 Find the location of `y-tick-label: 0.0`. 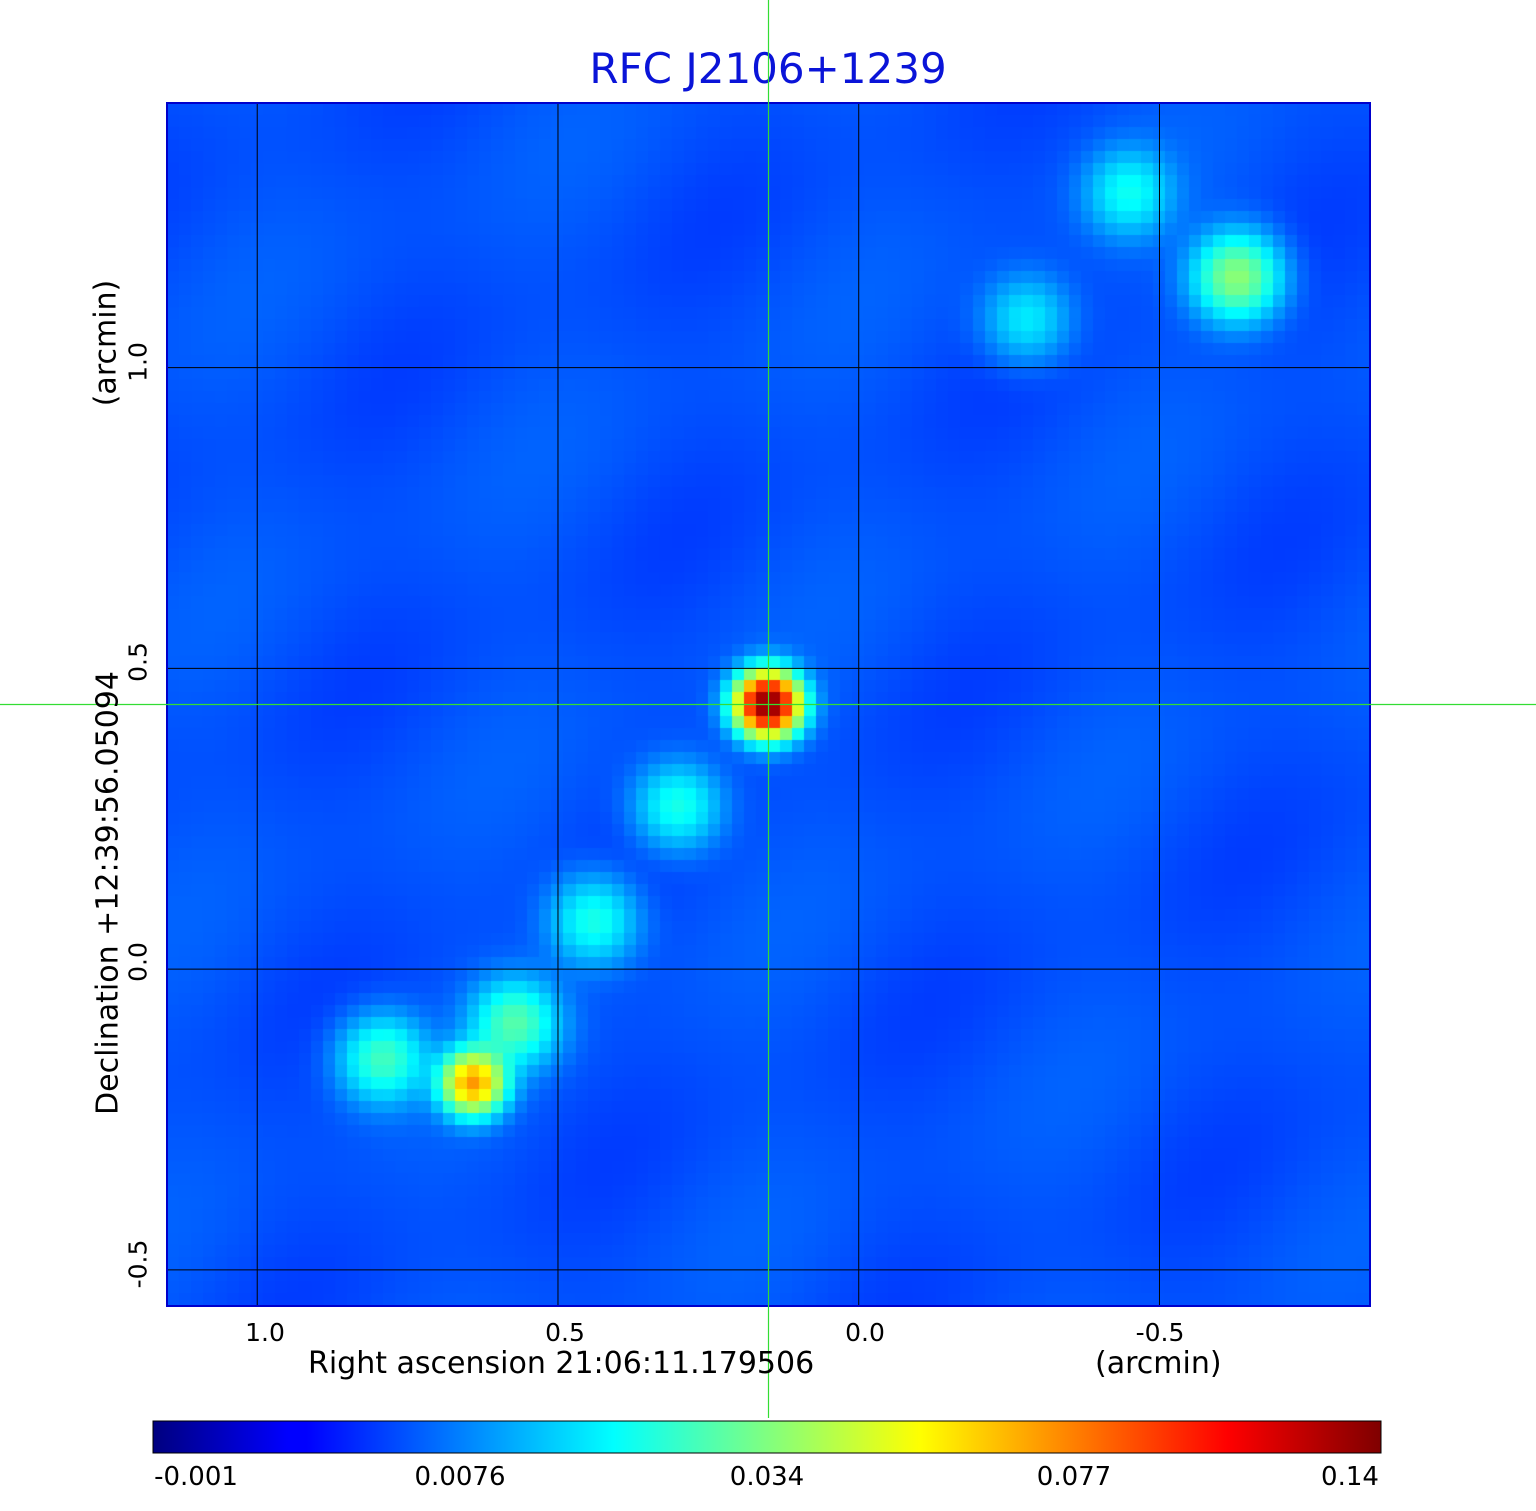

y-tick-label: 0.0 is located at coordinates (138, 962).